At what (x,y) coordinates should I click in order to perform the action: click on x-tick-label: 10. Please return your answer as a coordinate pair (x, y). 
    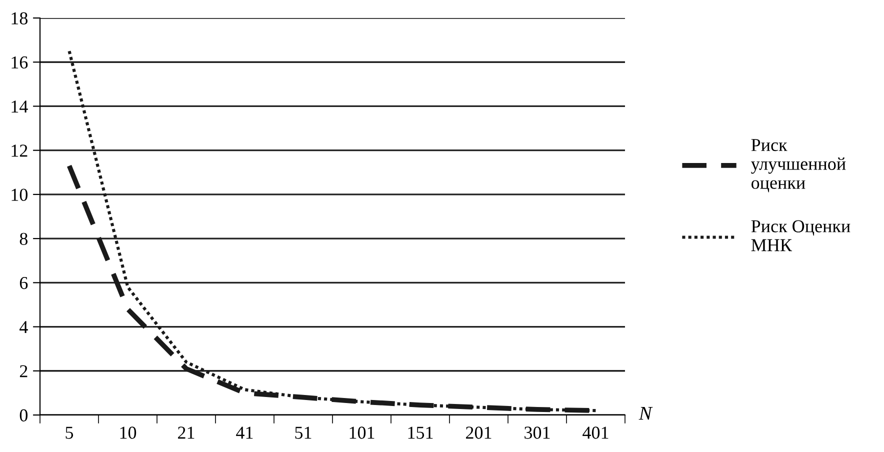
    Looking at the image, I should click on (128, 432).